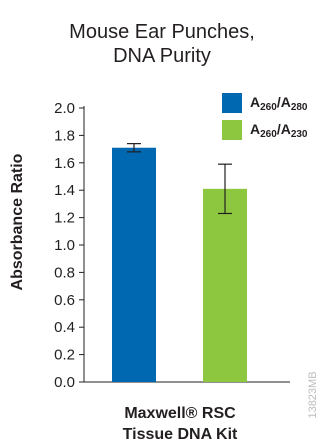 The height and width of the screenshot is (446, 324). What do you see at coordinates (232, 130) in the screenshot?
I see `legend-swatch-a260-a230` at bounding box center [232, 130].